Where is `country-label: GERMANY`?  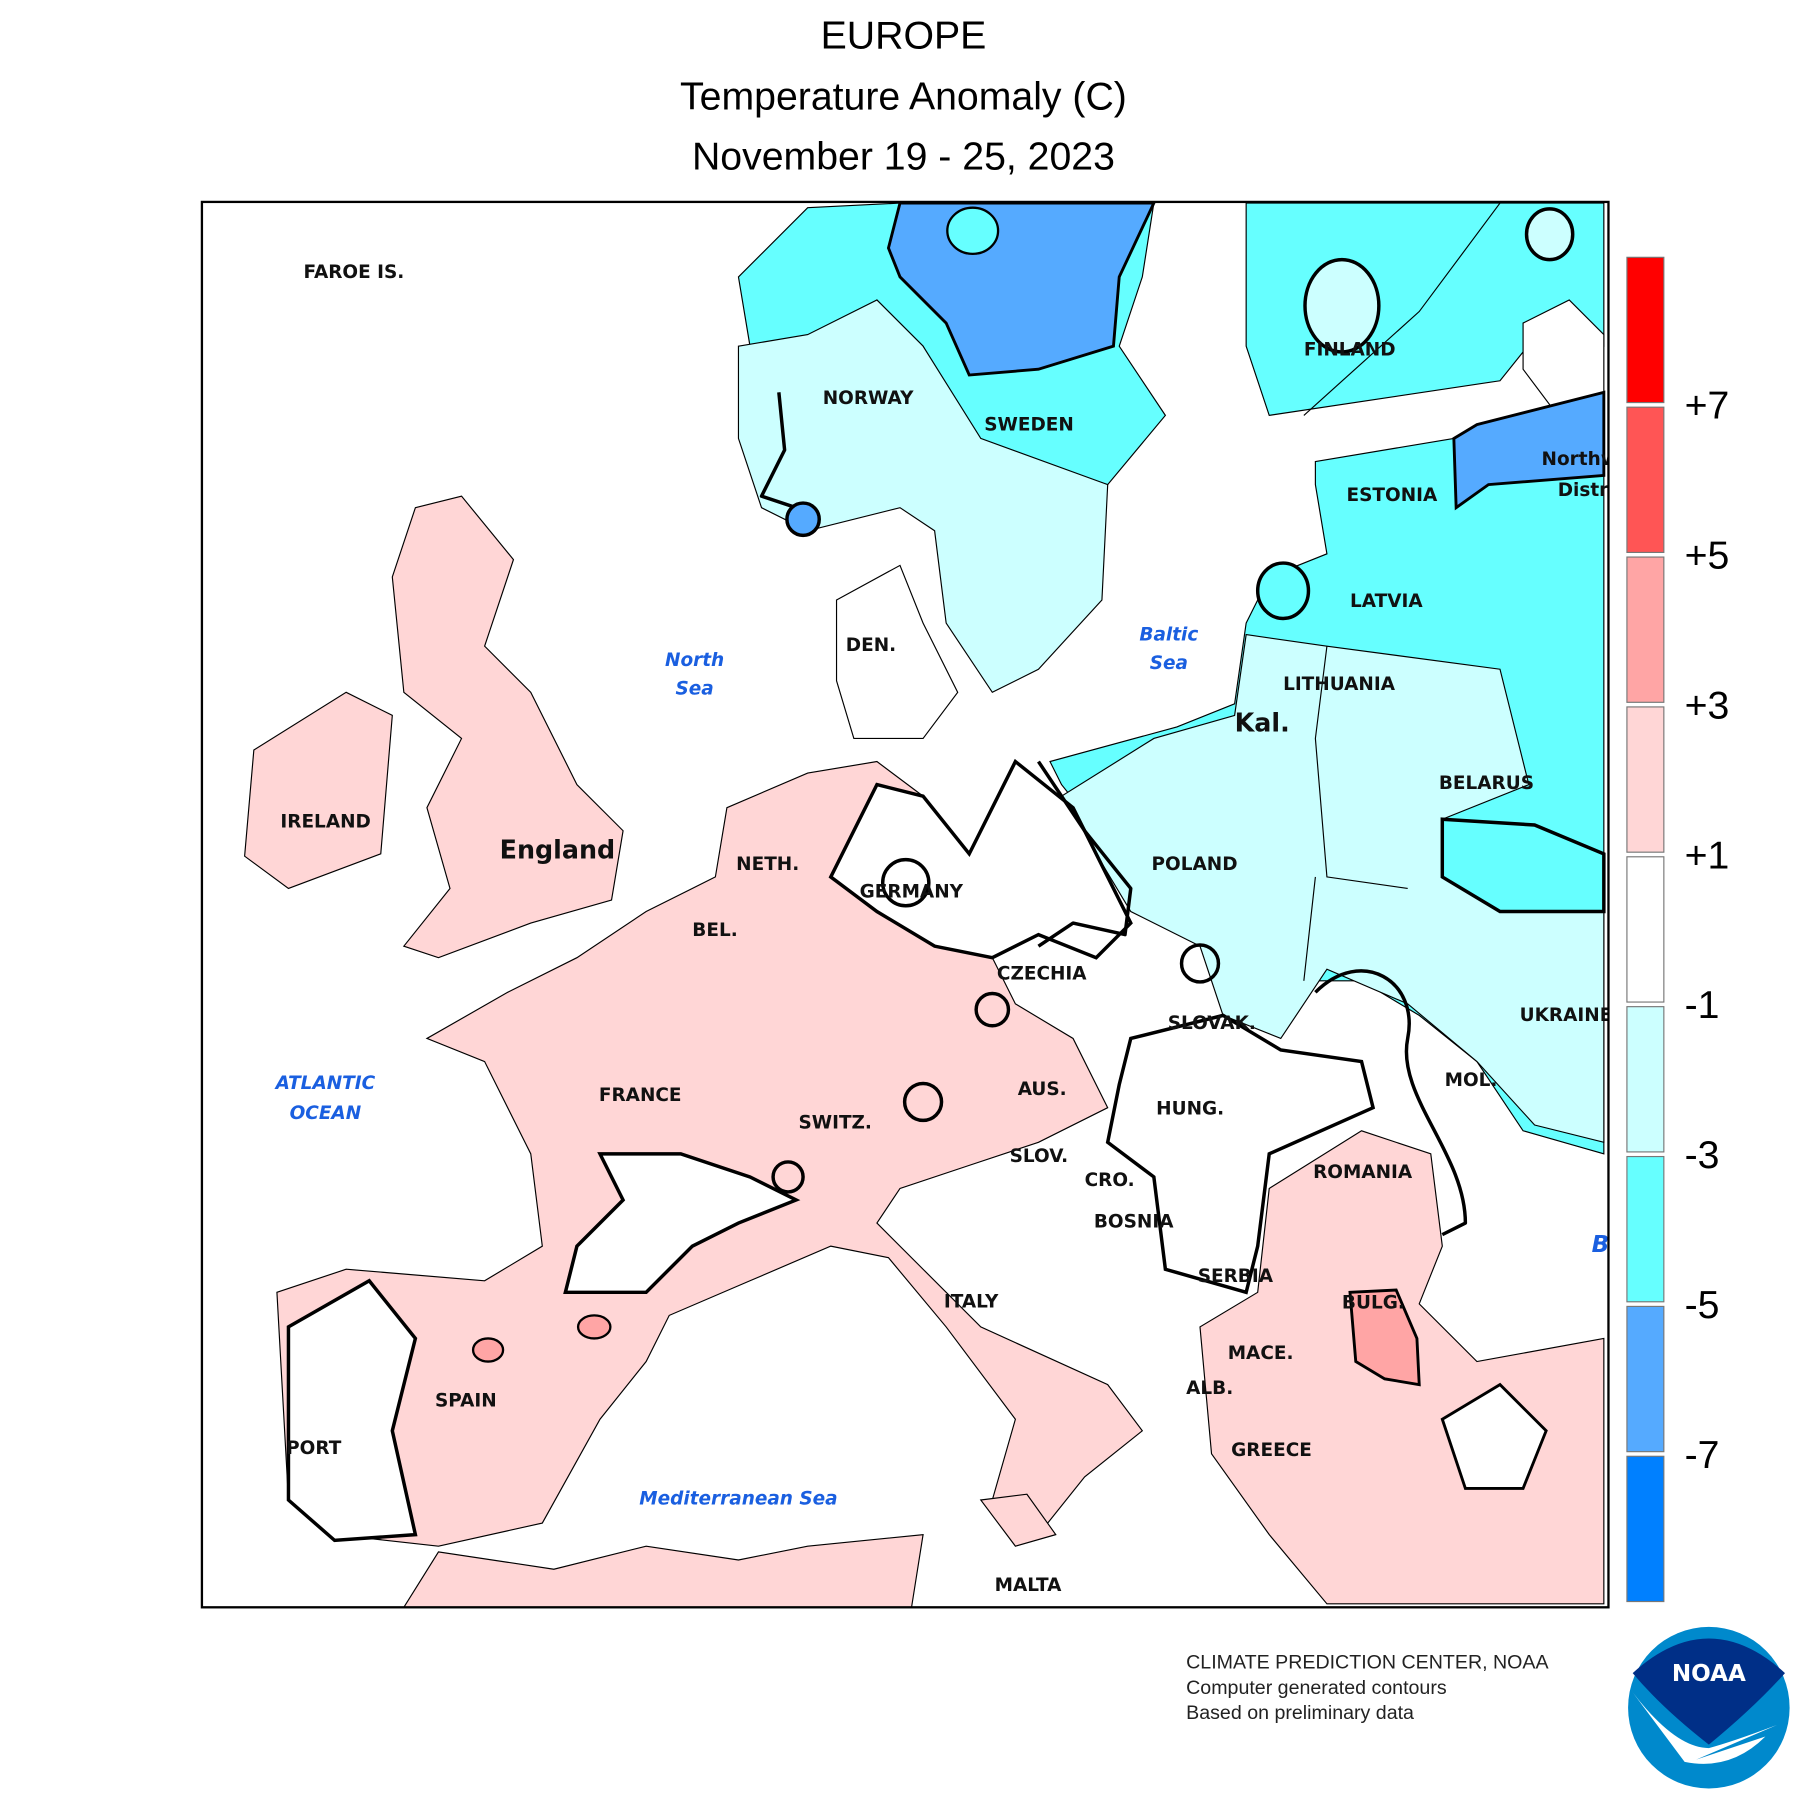
country-label: GERMANY is located at coordinates (912, 892).